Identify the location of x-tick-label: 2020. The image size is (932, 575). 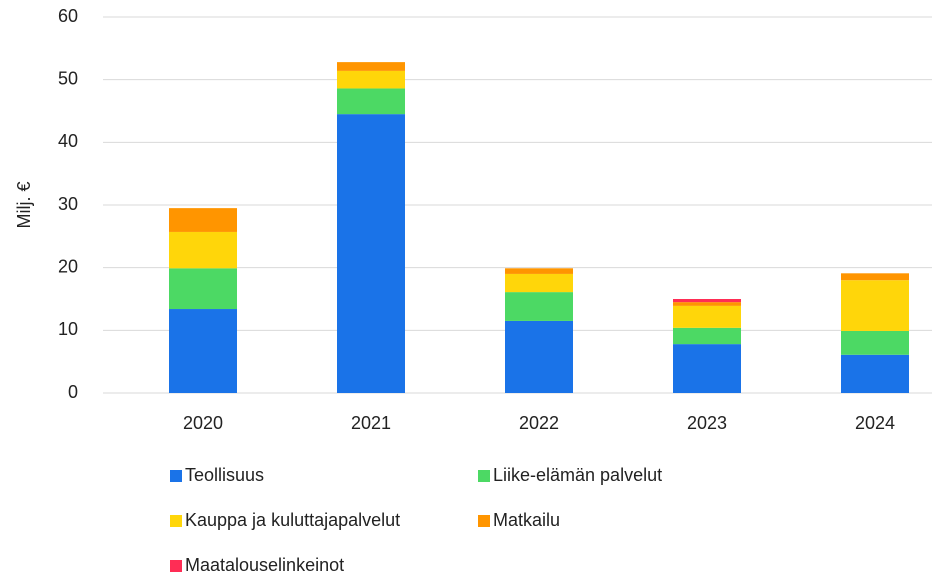
(203, 423).